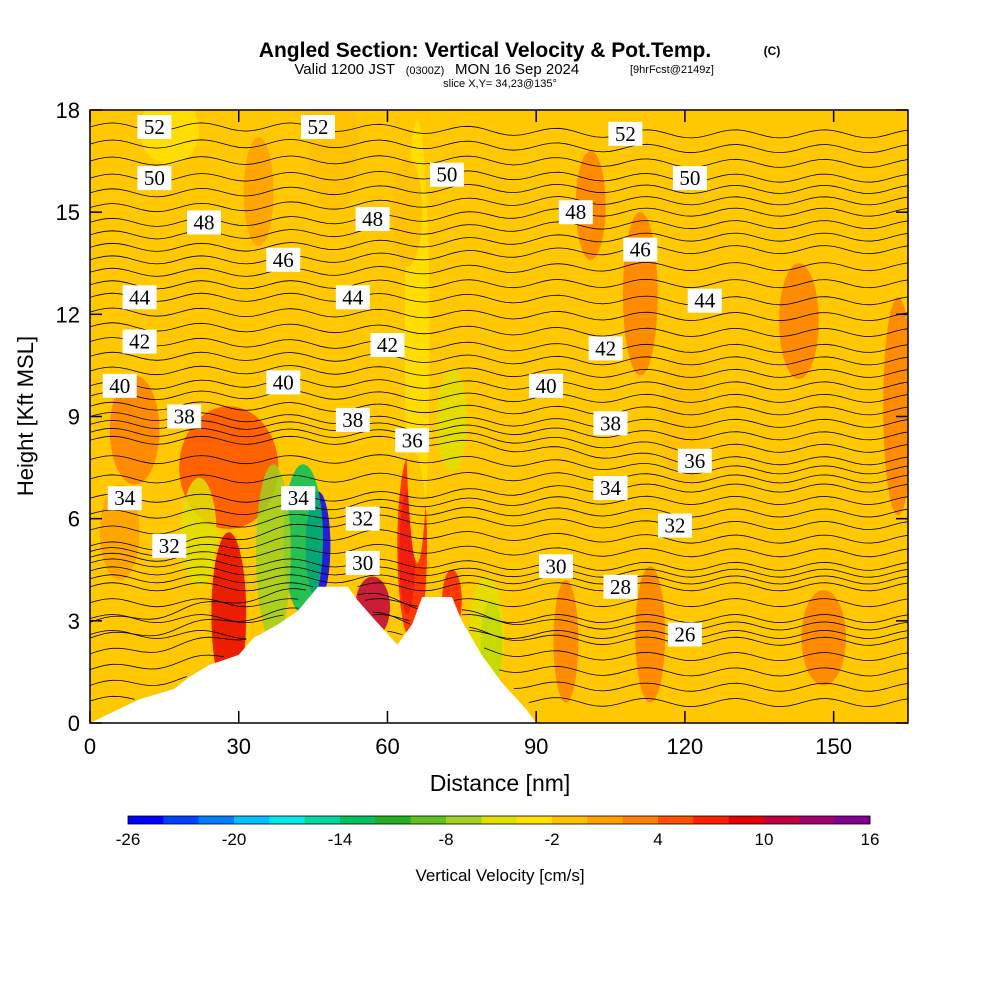 The image size is (1000, 1000). I want to click on x-tick-label: 60, so click(387, 746).